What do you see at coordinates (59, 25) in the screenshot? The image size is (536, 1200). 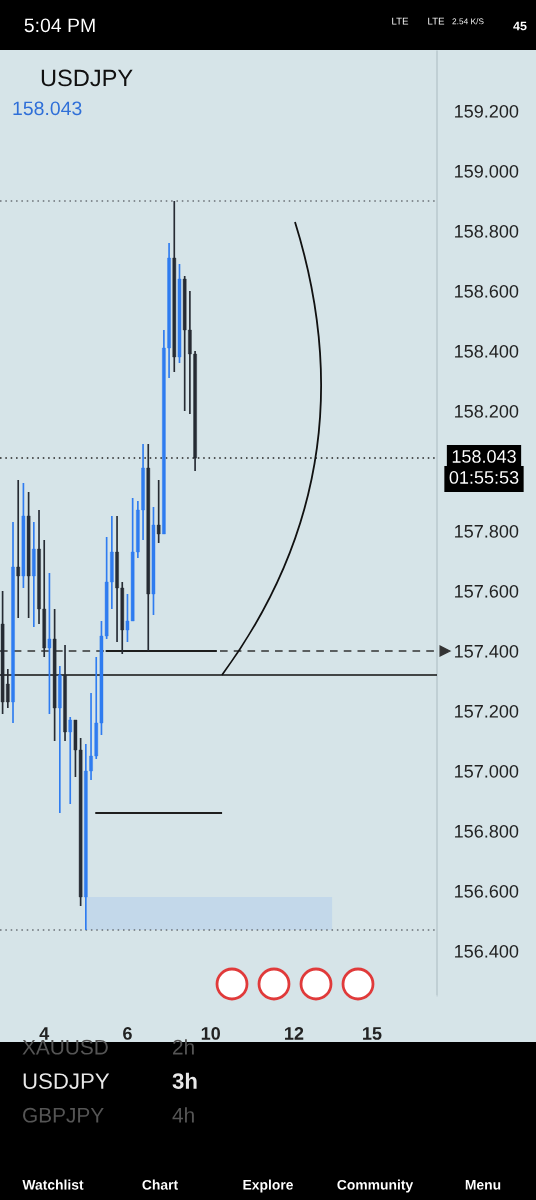 I see `text: 5:04 PM` at bounding box center [59, 25].